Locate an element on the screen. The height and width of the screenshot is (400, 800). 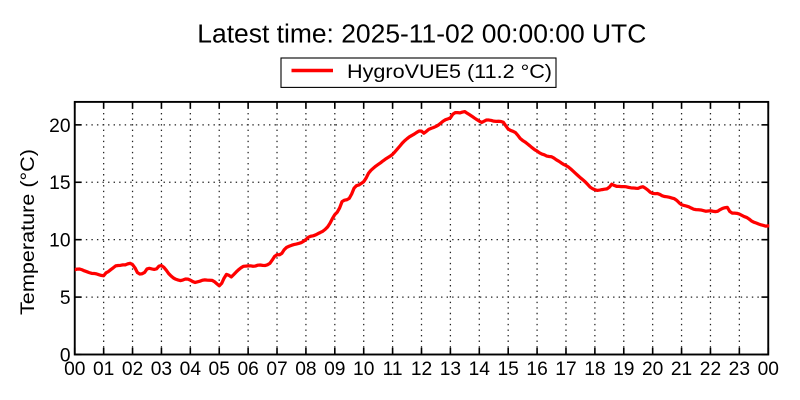
svg-text: 5 is located at coordinates (65, 298).